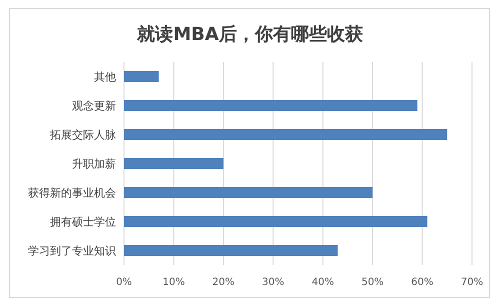 Image resolution: width=501 pixels, height=305 pixels. Describe the element at coordinates (124, 282) in the screenshot. I see `x-tick-label: 0%` at that location.